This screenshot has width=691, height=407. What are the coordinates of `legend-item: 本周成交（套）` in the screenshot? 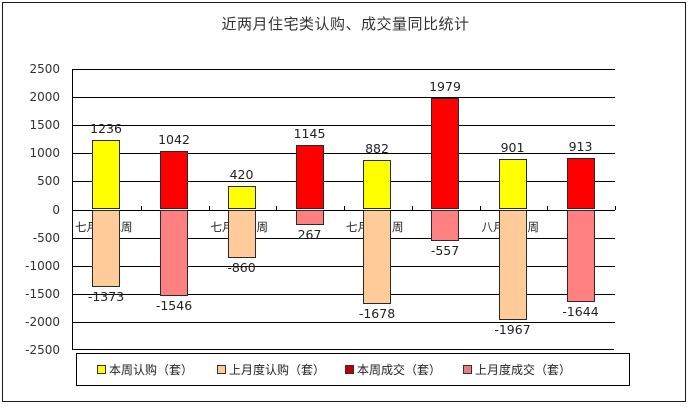 It's located at (393, 369).